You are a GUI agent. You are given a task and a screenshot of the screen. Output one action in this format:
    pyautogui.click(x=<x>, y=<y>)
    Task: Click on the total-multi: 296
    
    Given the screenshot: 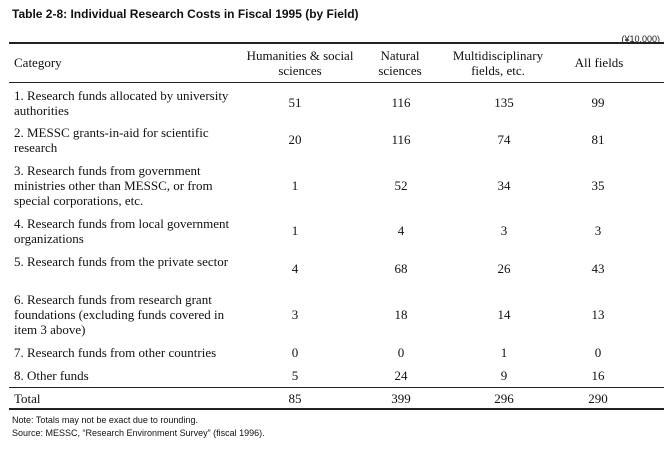 What is the action you would take?
    pyautogui.click(x=504, y=398)
    